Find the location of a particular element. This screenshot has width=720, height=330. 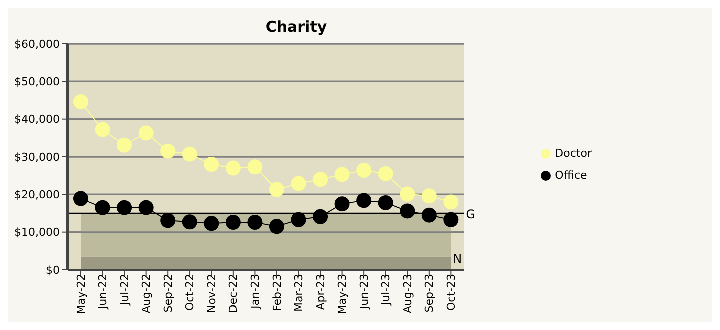

legend-label: Doctor is located at coordinates (573, 153).